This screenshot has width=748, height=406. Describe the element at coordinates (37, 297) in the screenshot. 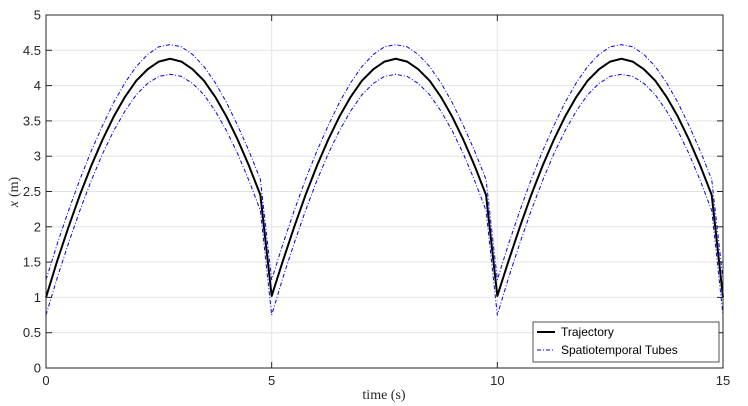

I see `y-tick-label-2: 1` at that location.